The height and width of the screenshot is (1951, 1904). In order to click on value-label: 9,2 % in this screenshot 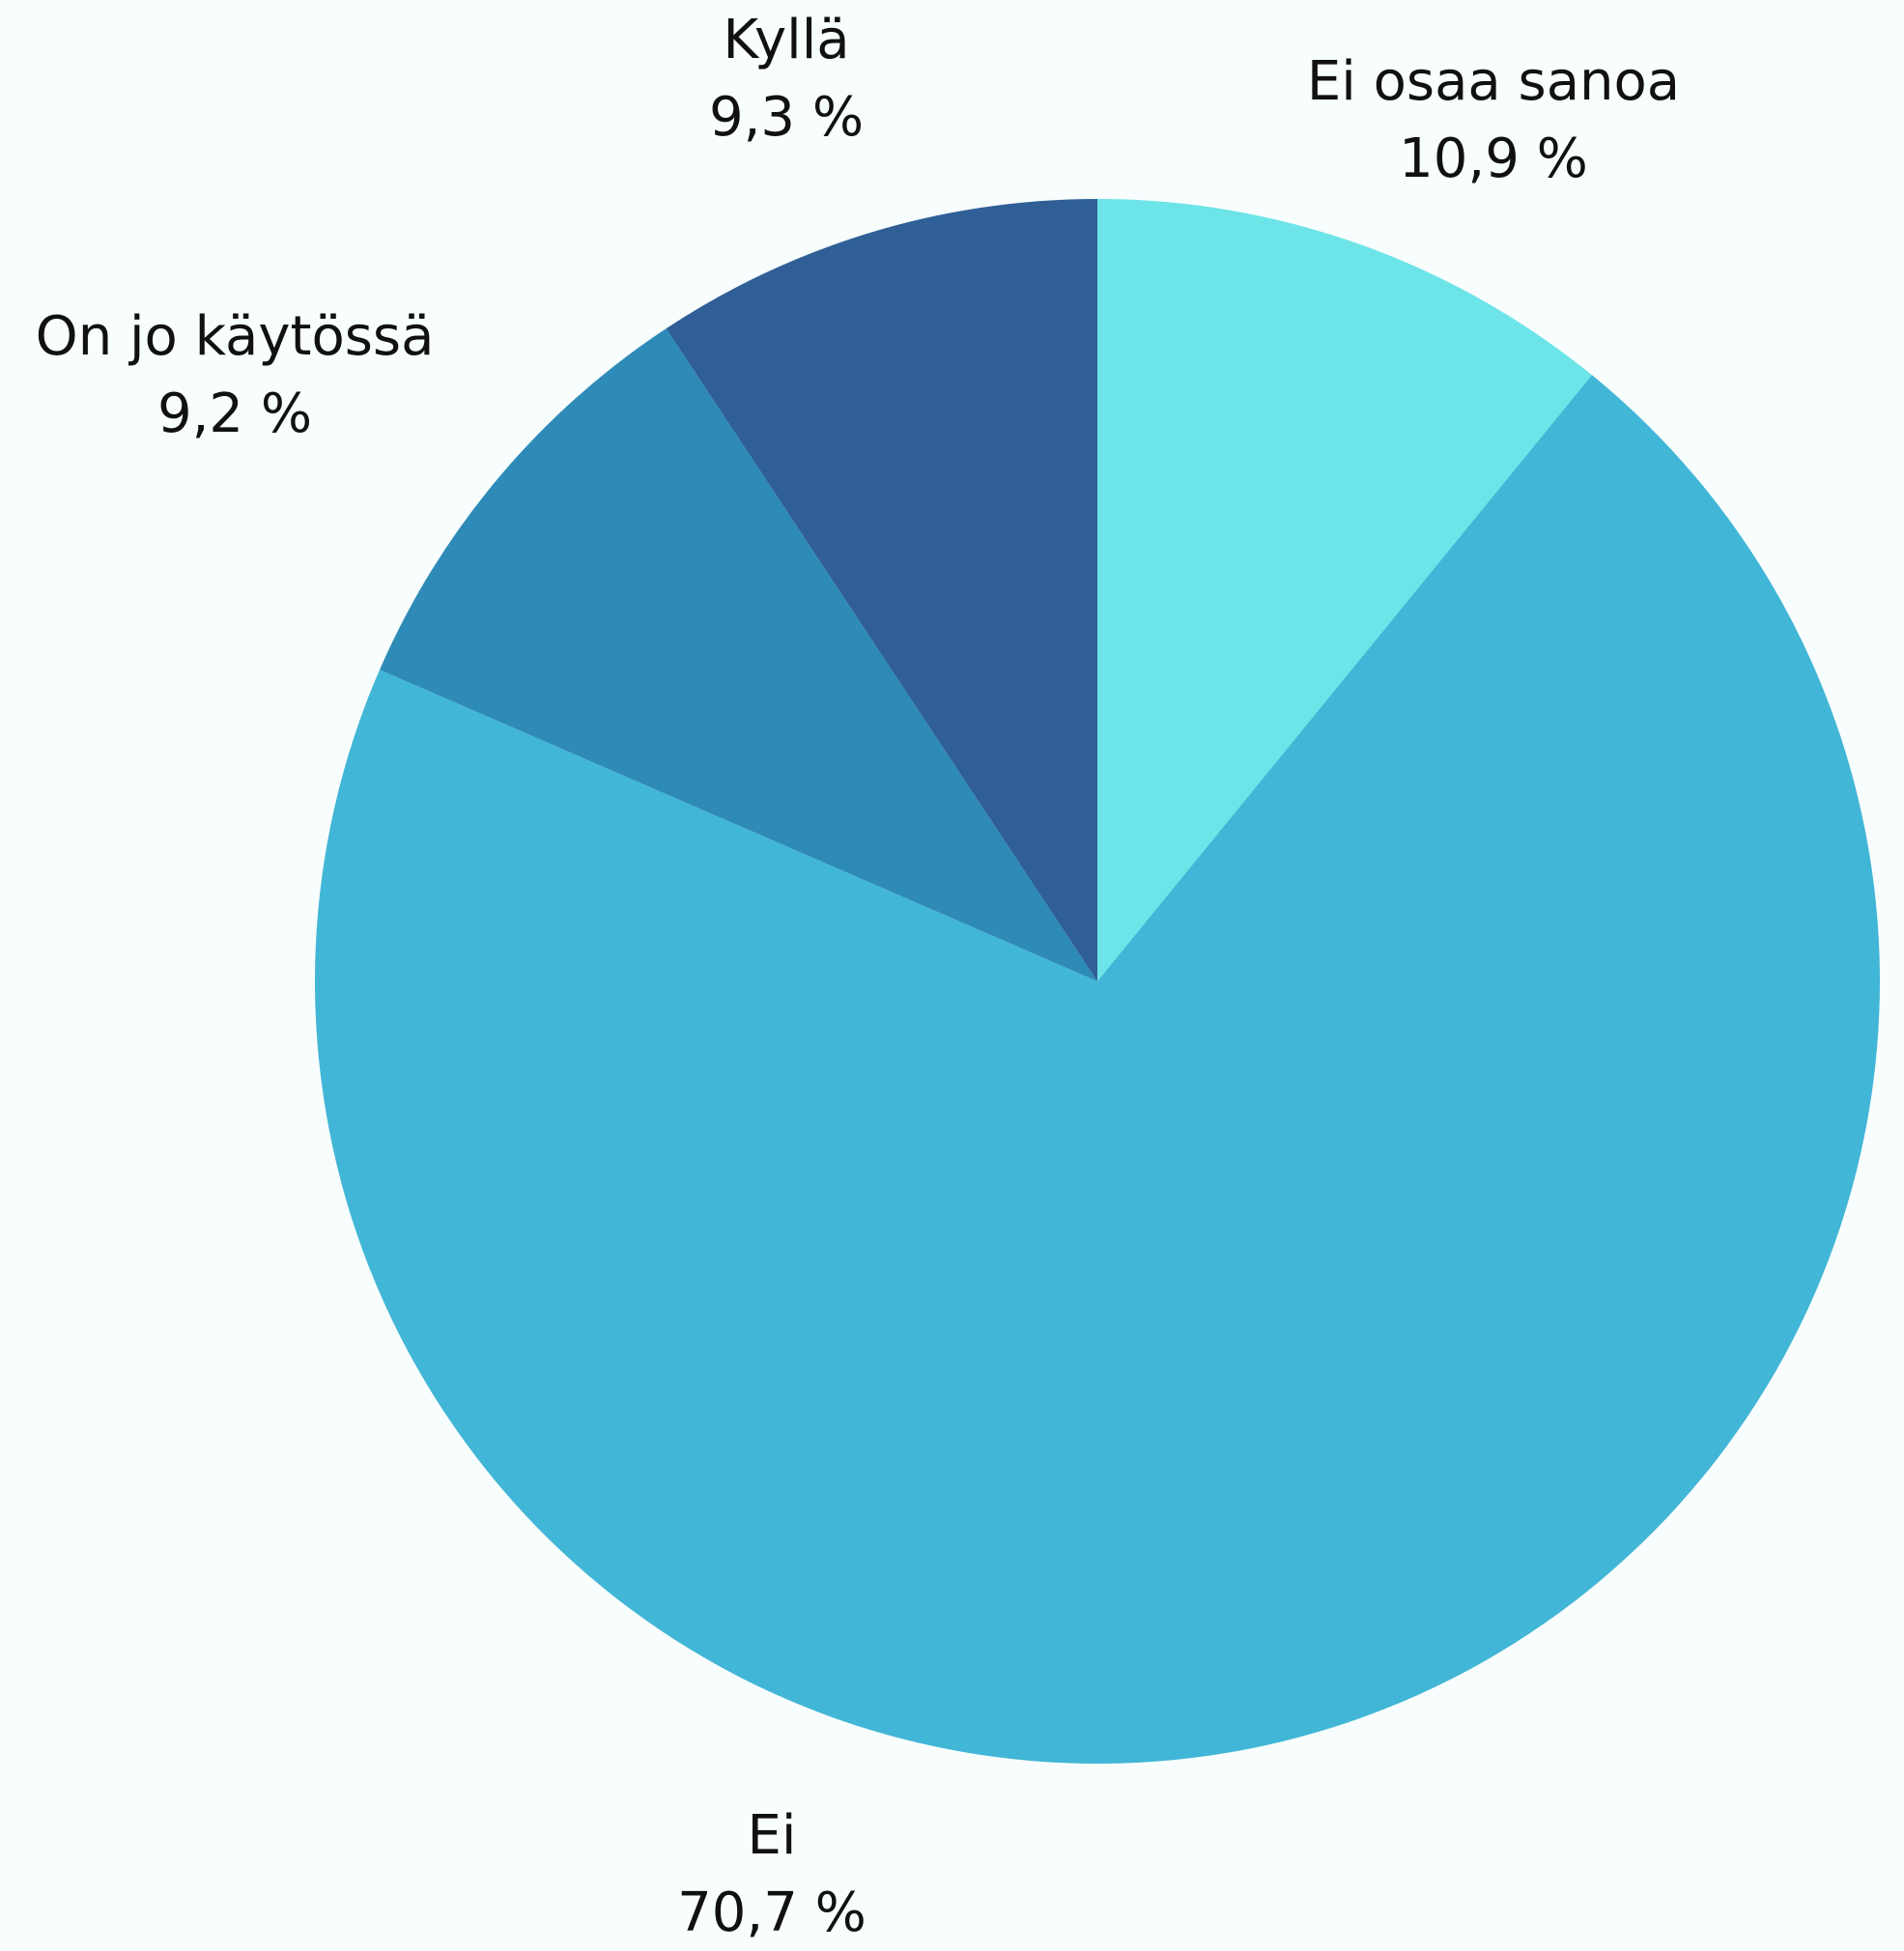, I will do `click(234, 413)`.